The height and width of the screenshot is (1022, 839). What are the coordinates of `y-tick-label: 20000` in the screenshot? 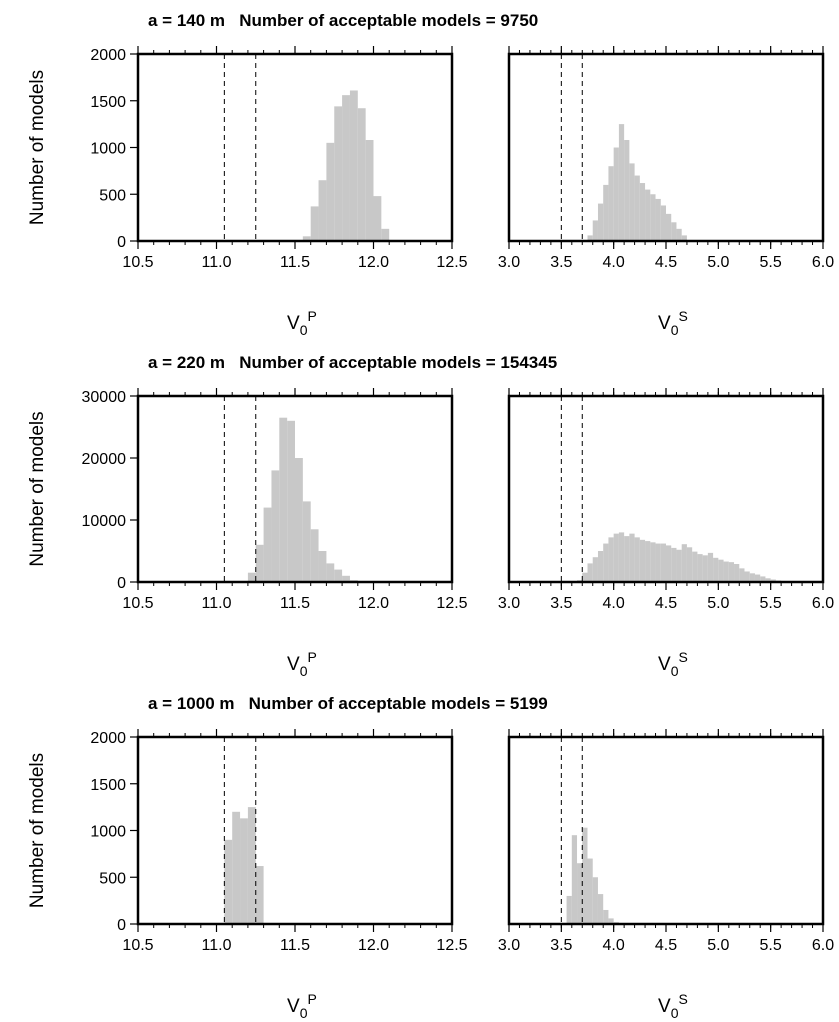 It's located at (104, 459).